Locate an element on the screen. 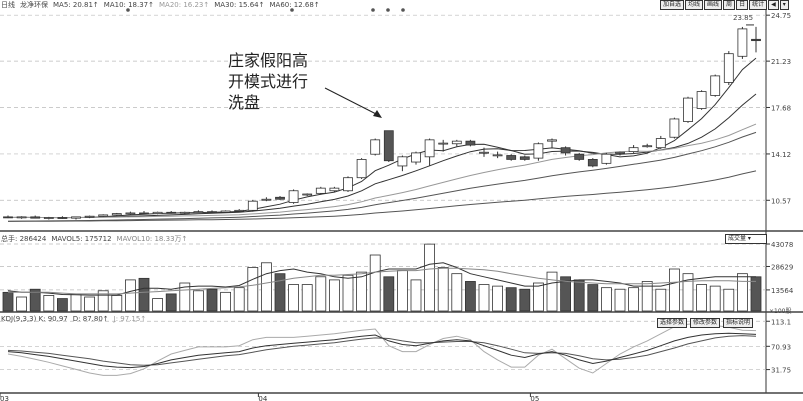 Image resolution: width=803 pixels, height=401 pixels. volume-unit-label: ×100股 is located at coordinates (780, 311).